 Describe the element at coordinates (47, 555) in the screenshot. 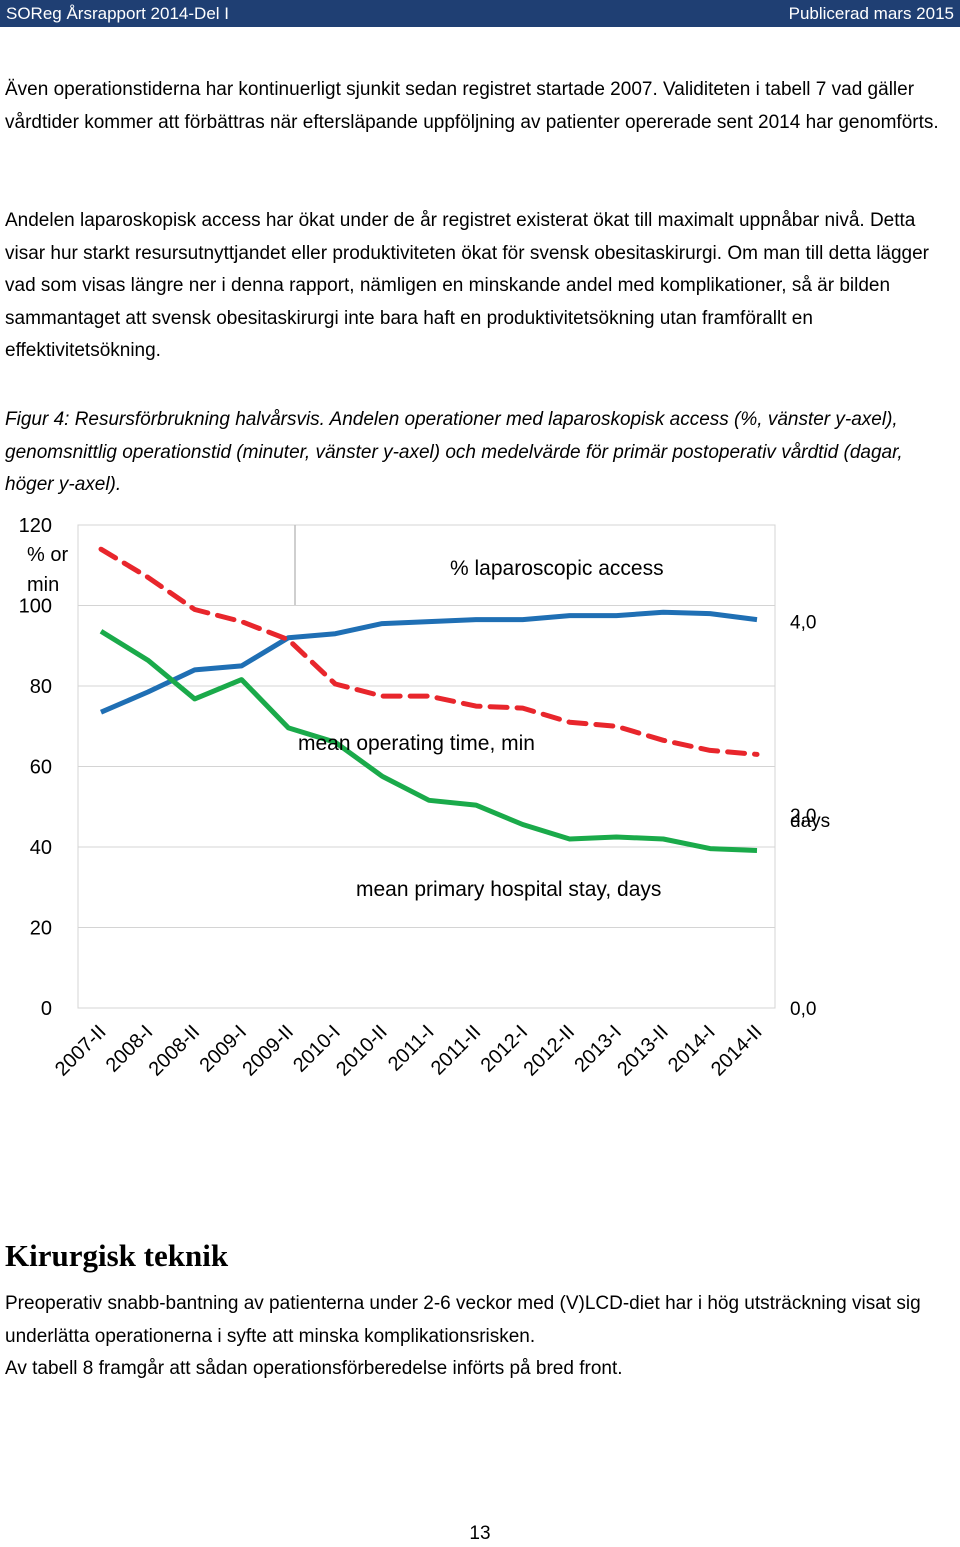

I see `left-axis-title: % or` at that location.